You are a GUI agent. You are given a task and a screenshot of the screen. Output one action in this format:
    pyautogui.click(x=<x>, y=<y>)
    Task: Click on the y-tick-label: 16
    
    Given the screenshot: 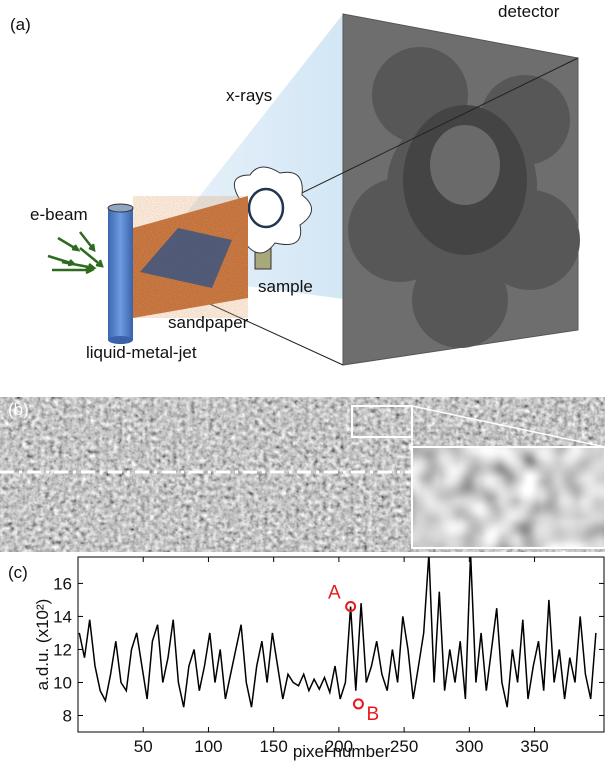 What is the action you would take?
    pyautogui.click(x=62, y=583)
    